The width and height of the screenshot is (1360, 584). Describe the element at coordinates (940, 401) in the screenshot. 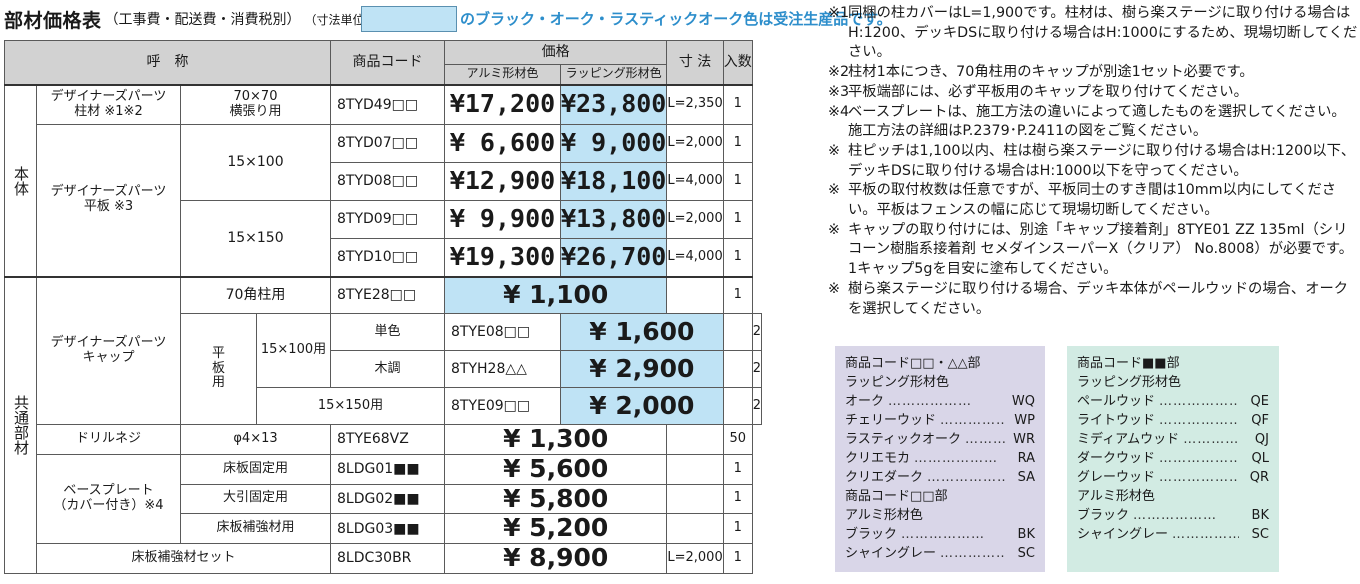

I see `color-code-item: オーク……………… WQ` at that location.